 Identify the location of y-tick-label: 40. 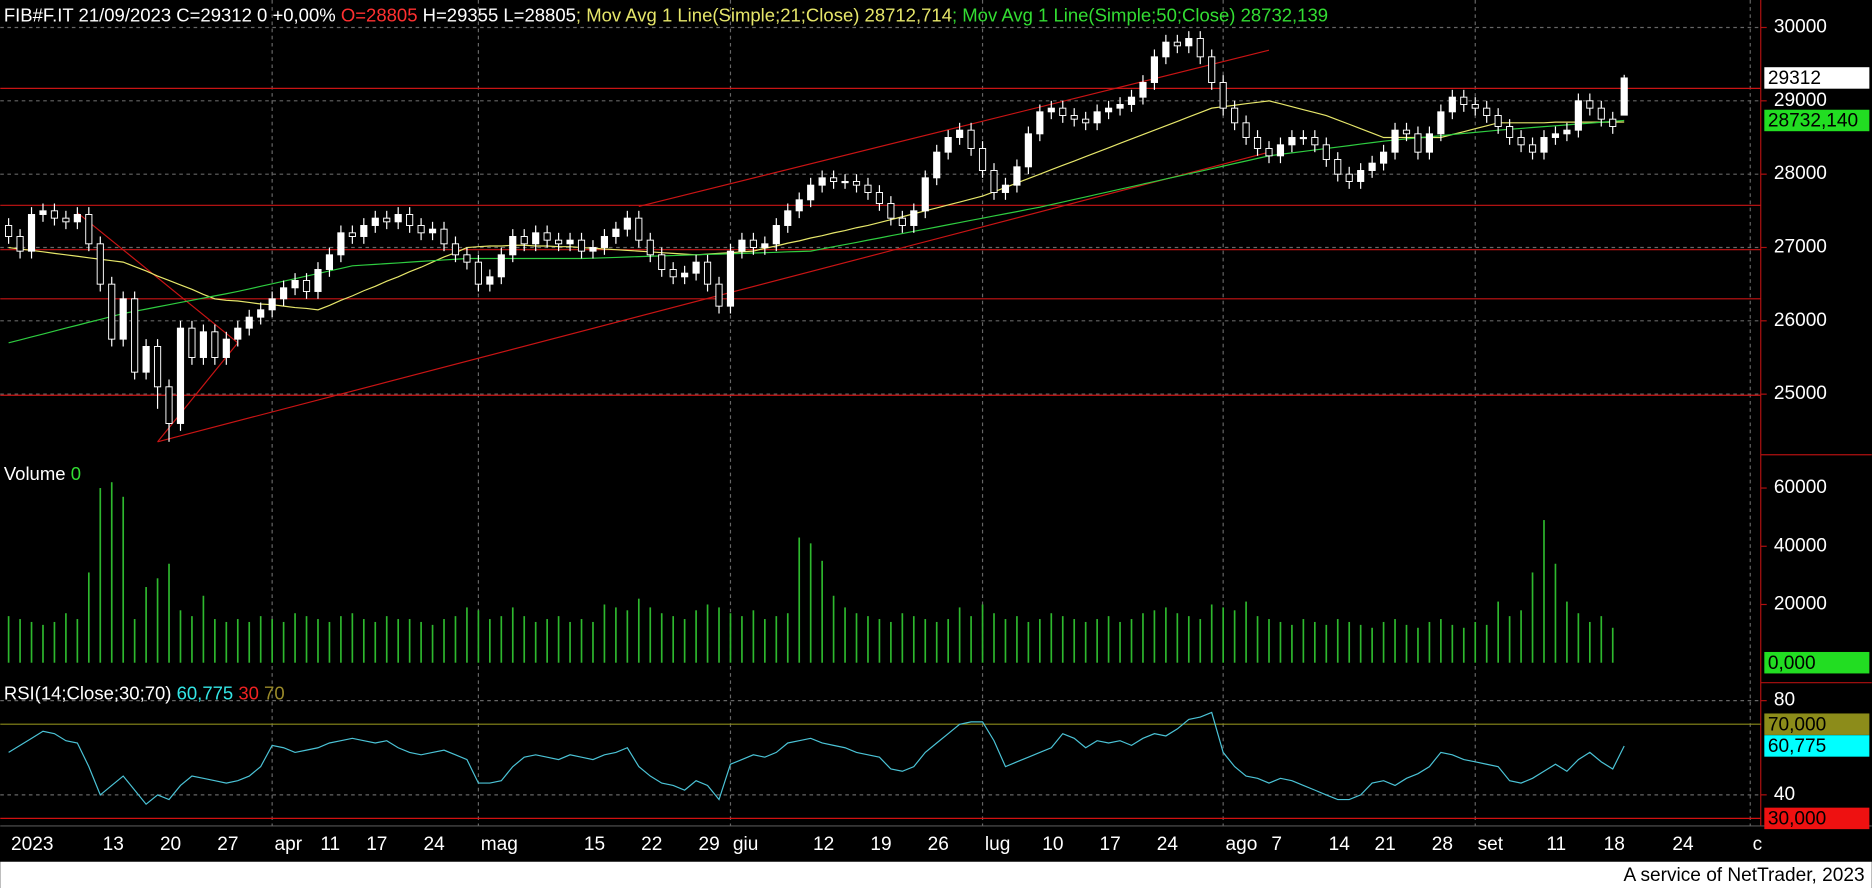
(1784, 794).